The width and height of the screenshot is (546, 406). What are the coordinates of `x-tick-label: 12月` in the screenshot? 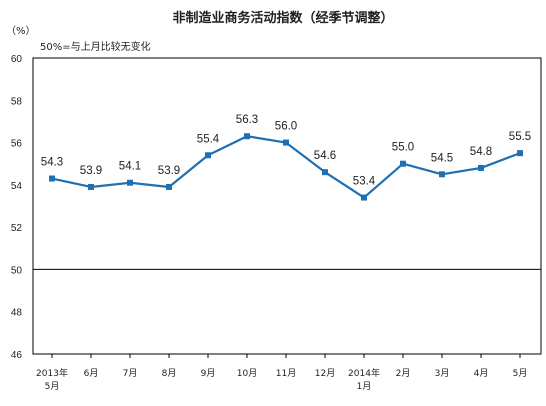 It's located at (325, 373).